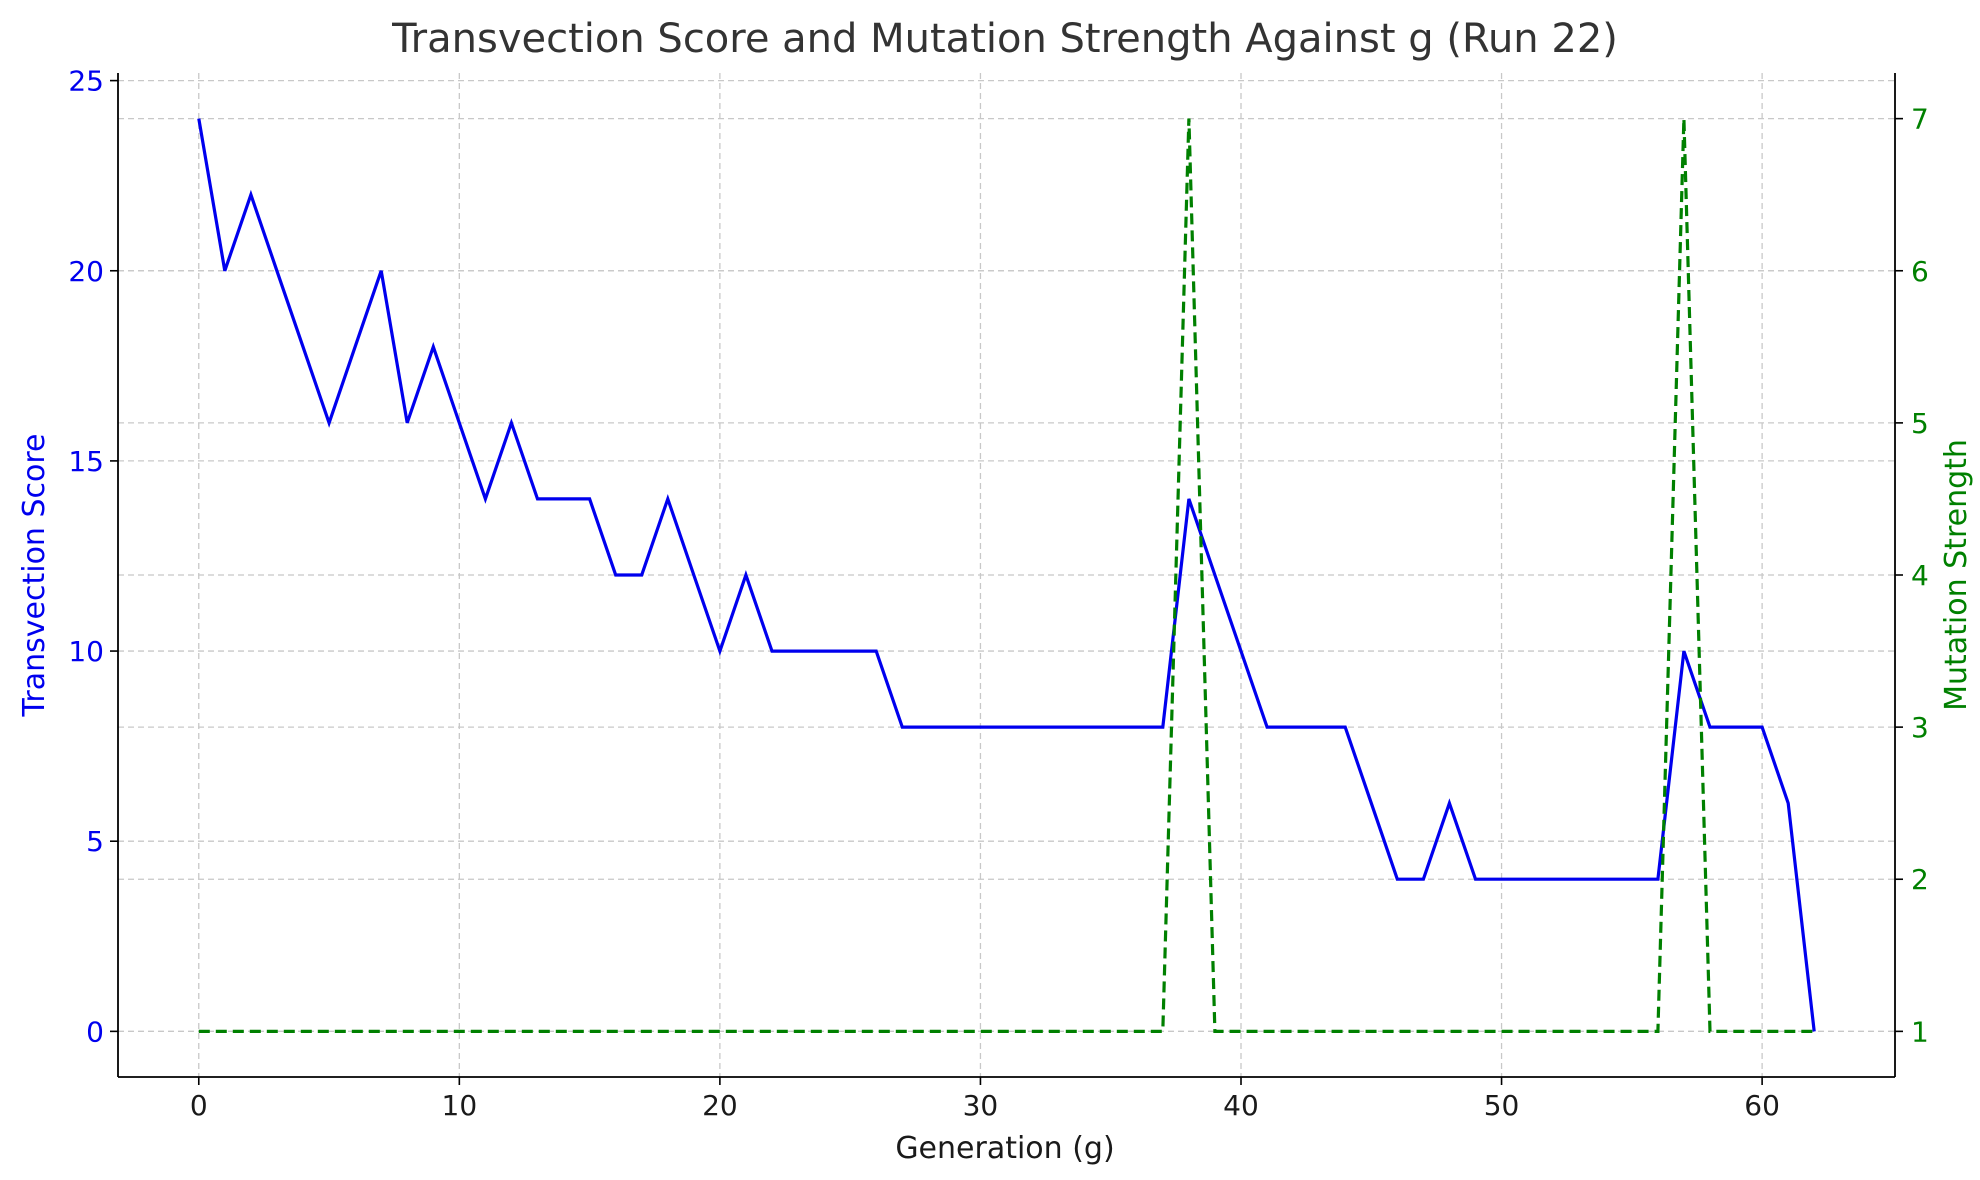  Describe the element at coordinates (86, 461) in the screenshot. I see `y-tick-label-left: 15` at that location.